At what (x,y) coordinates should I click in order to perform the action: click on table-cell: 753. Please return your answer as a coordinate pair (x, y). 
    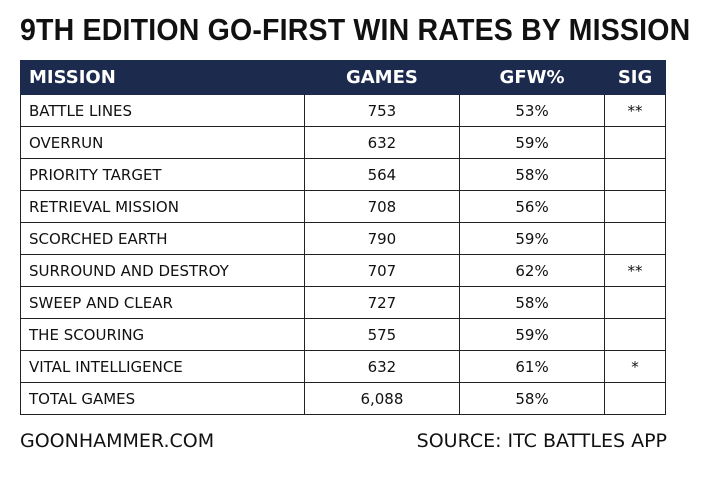
    Looking at the image, I should click on (381, 110).